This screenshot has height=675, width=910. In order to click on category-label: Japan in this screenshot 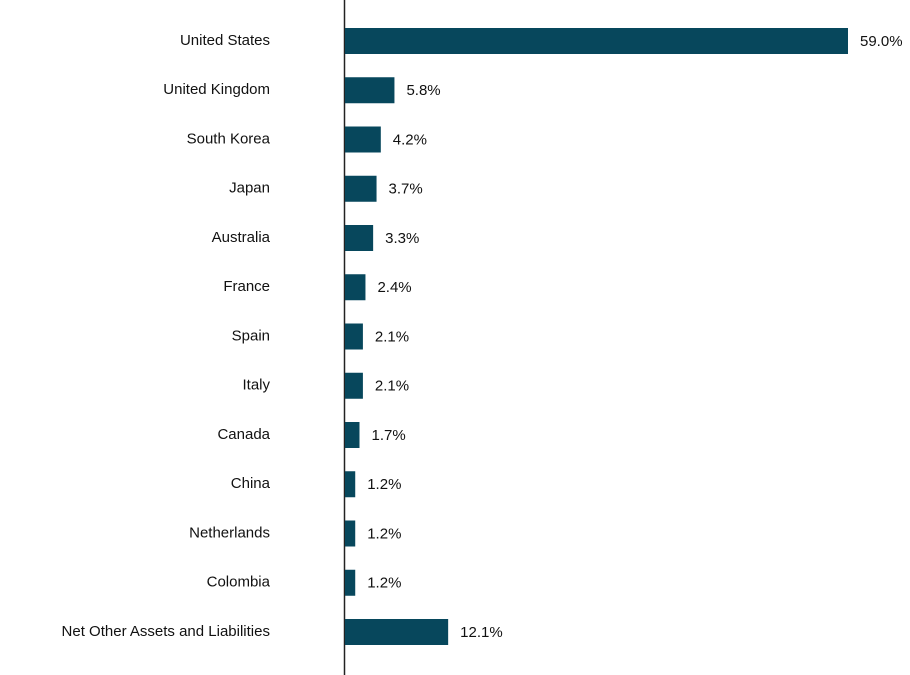, I will do `click(249, 188)`.